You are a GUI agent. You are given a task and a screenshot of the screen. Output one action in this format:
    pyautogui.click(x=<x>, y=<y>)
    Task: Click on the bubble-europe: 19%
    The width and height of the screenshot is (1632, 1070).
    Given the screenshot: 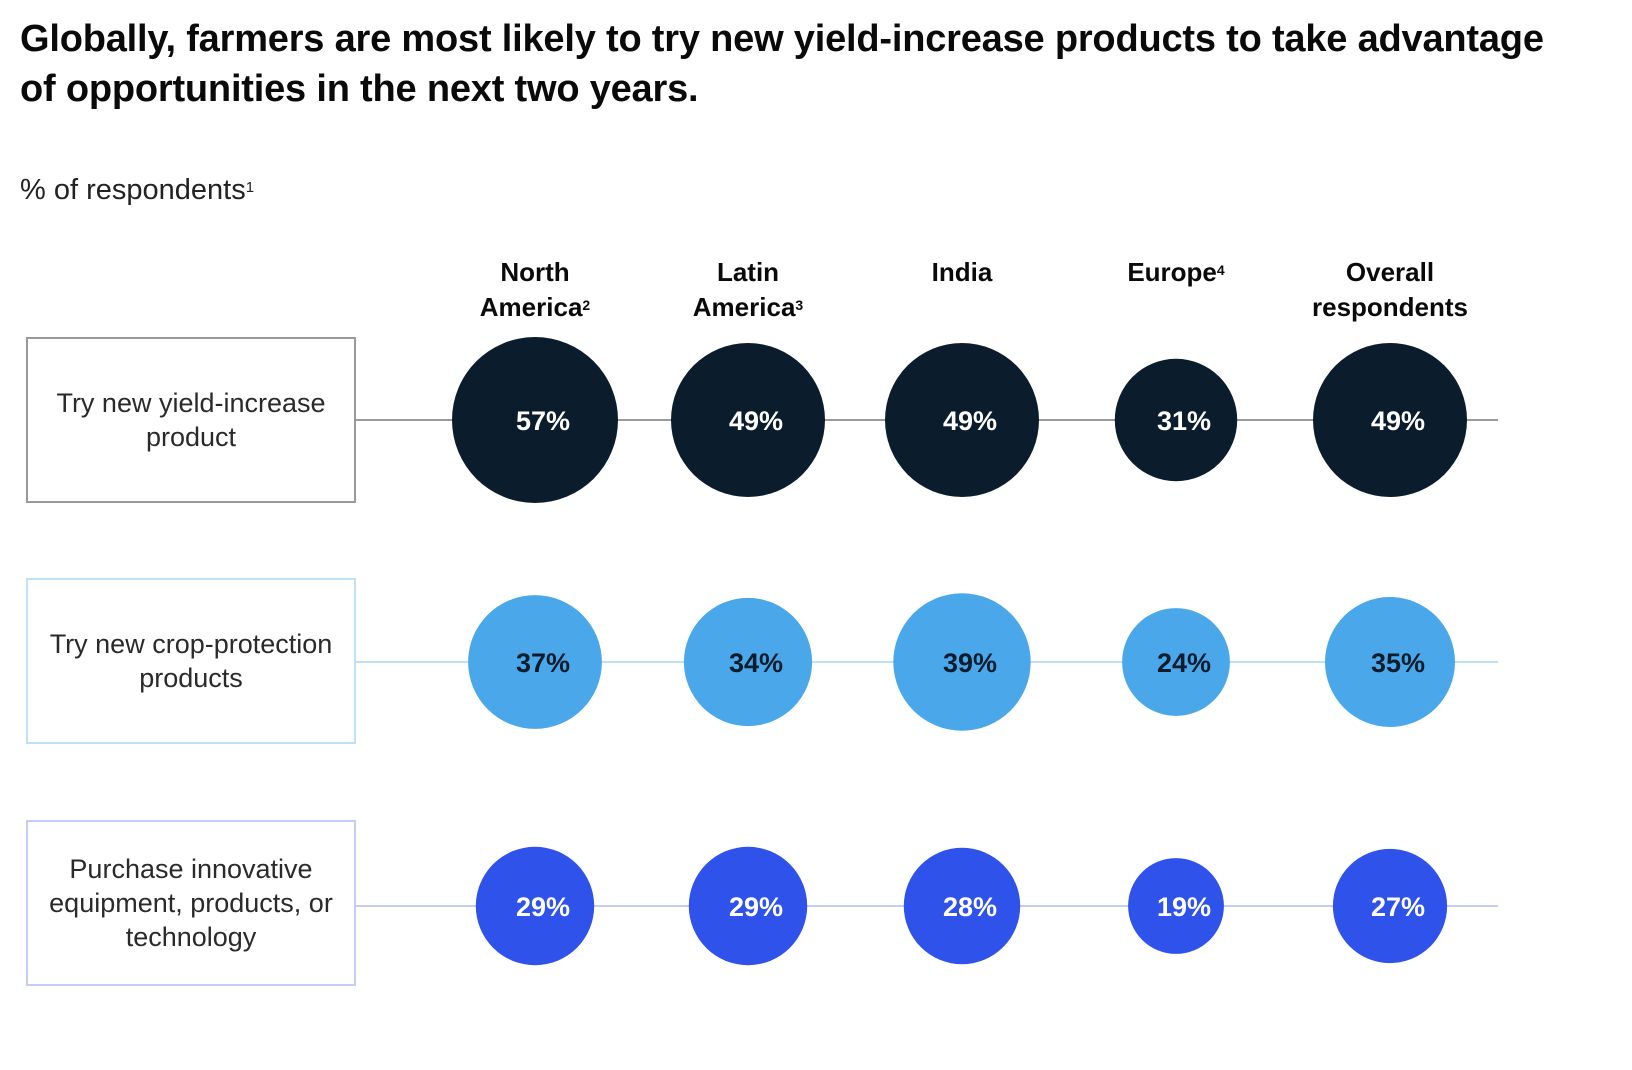 What is the action you would take?
    pyautogui.click(x=1176, y=906)
    